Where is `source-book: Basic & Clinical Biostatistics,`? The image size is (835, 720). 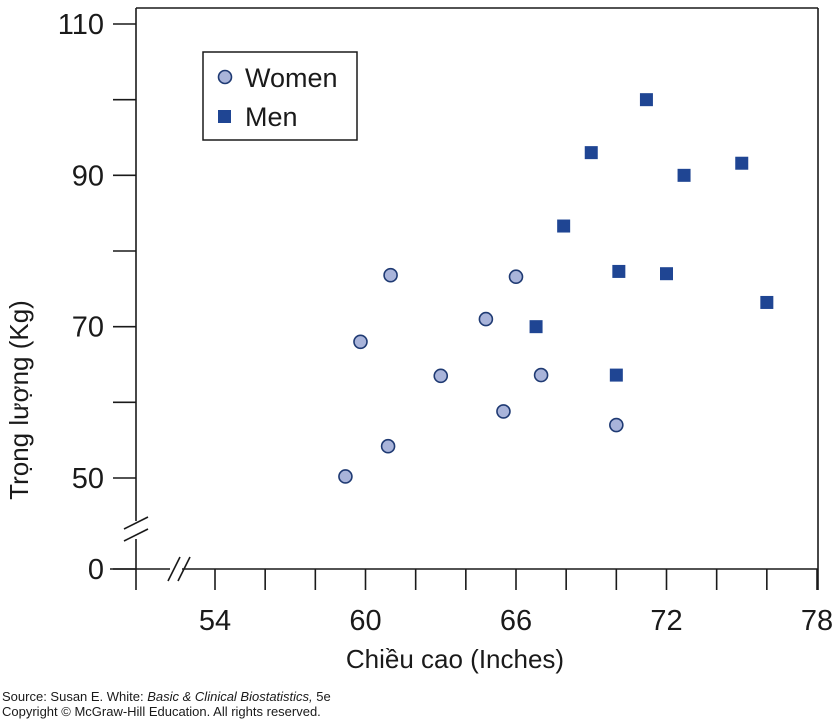
source-book: Basic & Clinical Biostatistics, is located at coordinates (230, 696).